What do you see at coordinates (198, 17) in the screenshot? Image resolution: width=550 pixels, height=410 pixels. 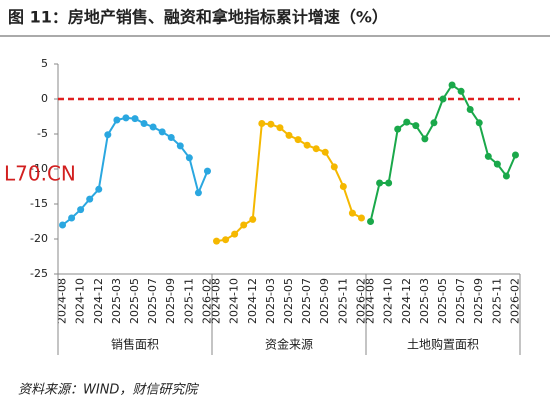 I see `chart-title: 图 11：房地产销售、融资和拿地指标累计增速（%）` at bounding box center [198, 17].